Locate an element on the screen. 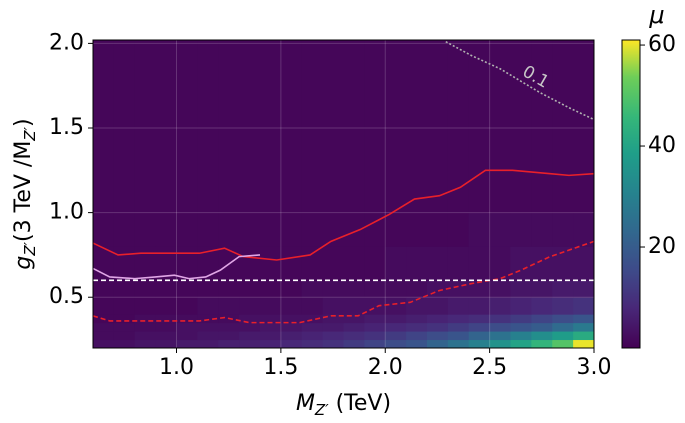 The height and width of the screenshot is (423, 685). y-axis-label: gZ′(3 TeV /MZ′) is located at coordinates (25, 193).